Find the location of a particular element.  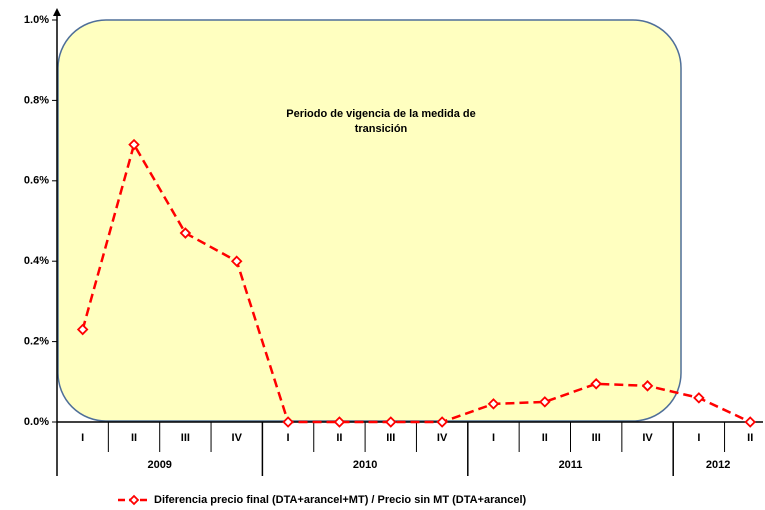

year-label: 2010 is located at coordinates (365, 465).